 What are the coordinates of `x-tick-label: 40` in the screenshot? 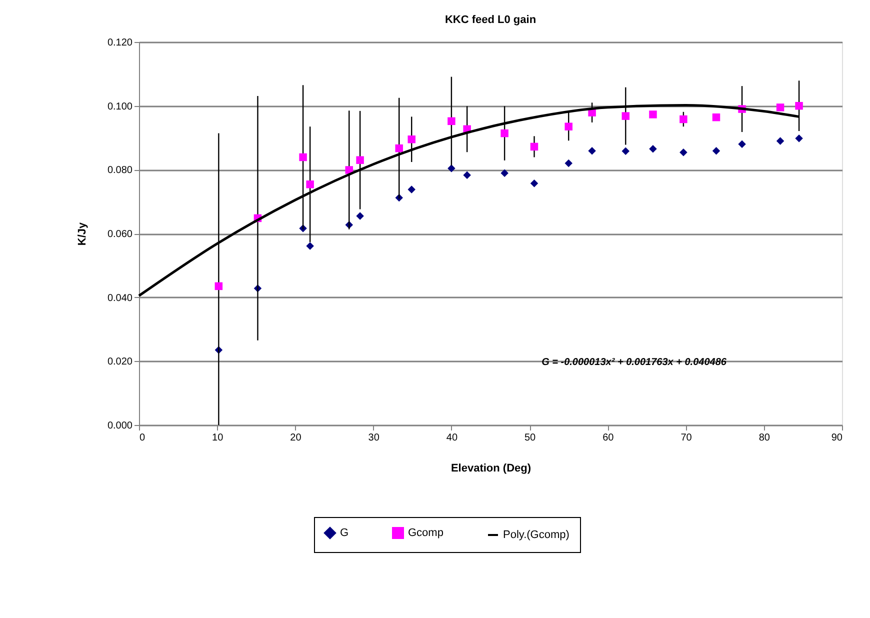 It's located at (452, 438).